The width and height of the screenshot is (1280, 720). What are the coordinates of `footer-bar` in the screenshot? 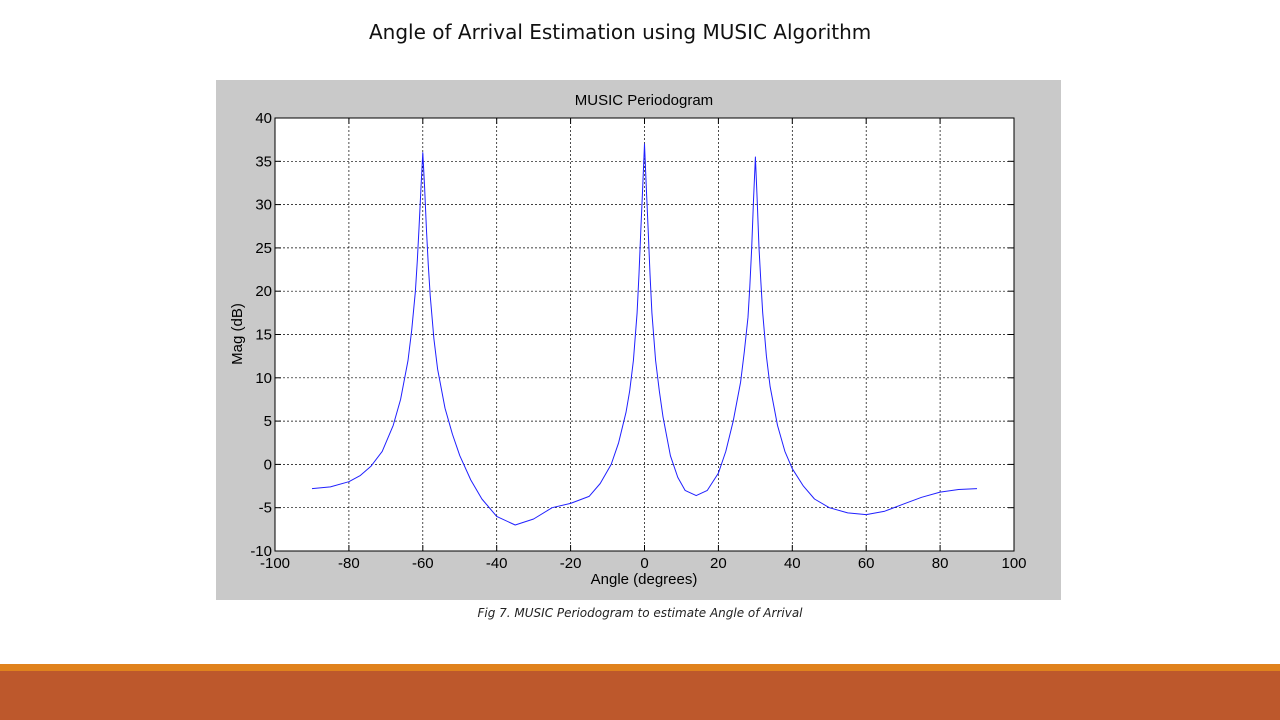 It's located at (640, 695).